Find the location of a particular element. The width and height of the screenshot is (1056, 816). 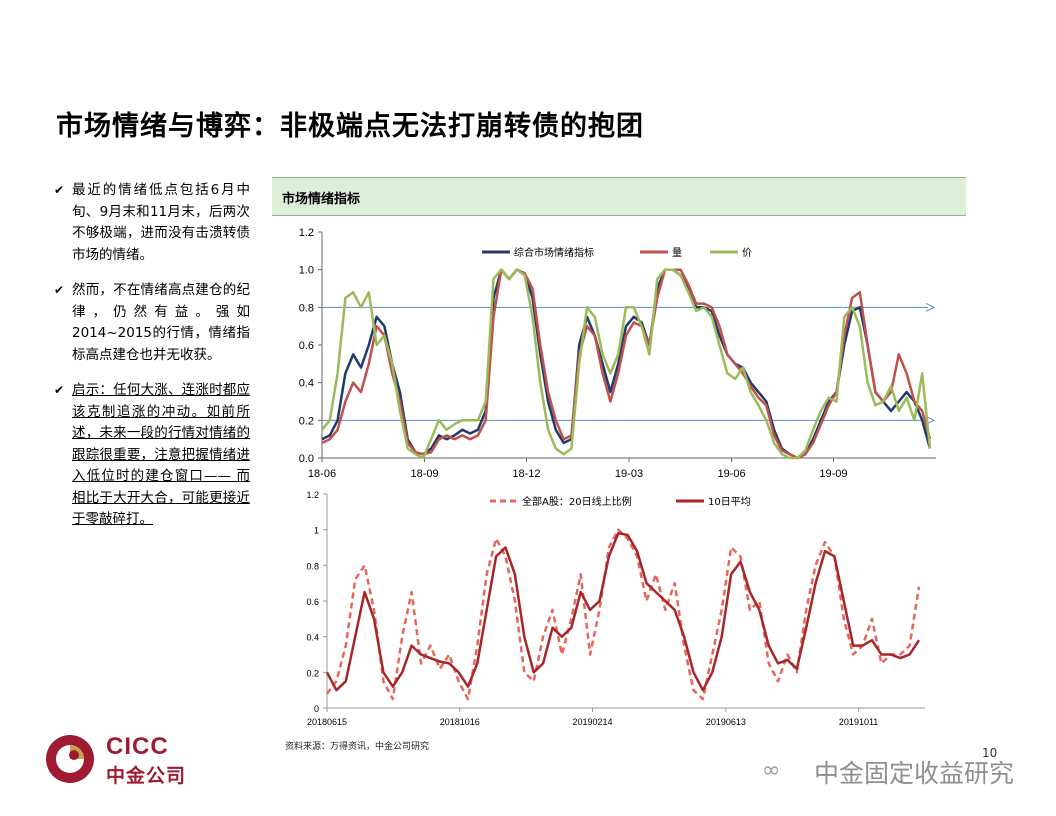

wechat-watermark: ∞ 中金固定收益研究 is located at coordinates (897, 770).